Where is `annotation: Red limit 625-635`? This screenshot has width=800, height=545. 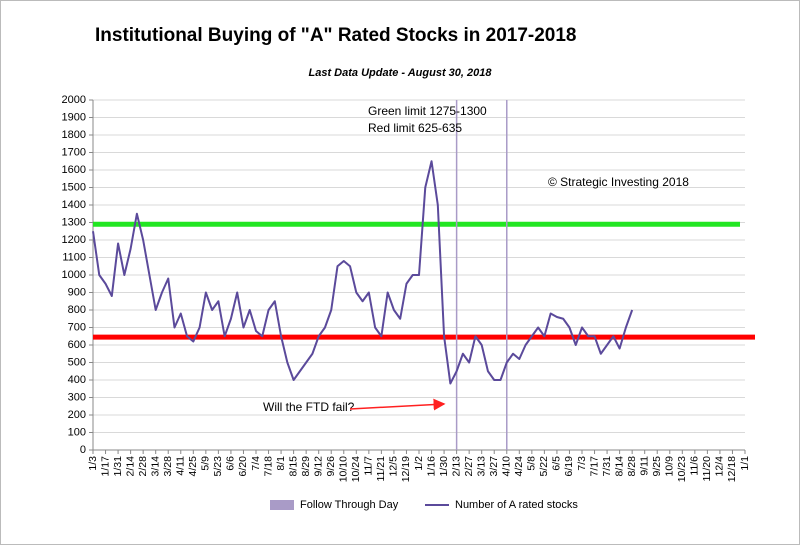
annotation: Red limit 625-635 is located at coordinates (415, 128).